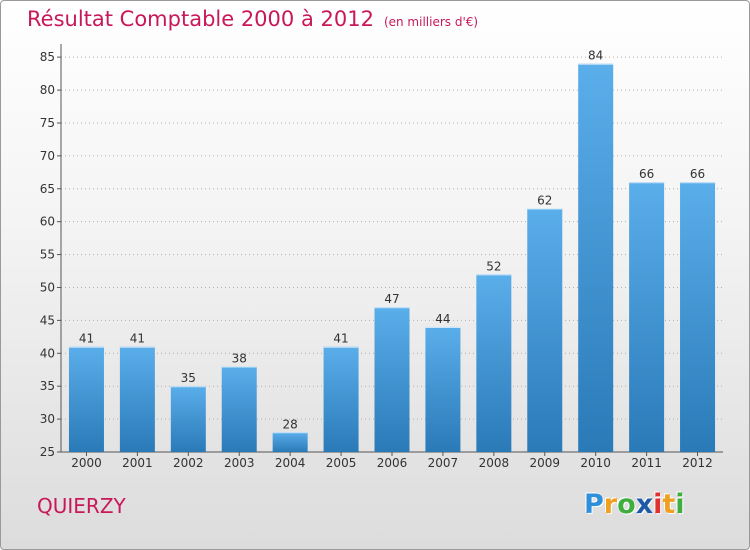 This screenshot has height=550, width=750. I want to click on unit-note: (en milliers d'€), so click(431, 22).